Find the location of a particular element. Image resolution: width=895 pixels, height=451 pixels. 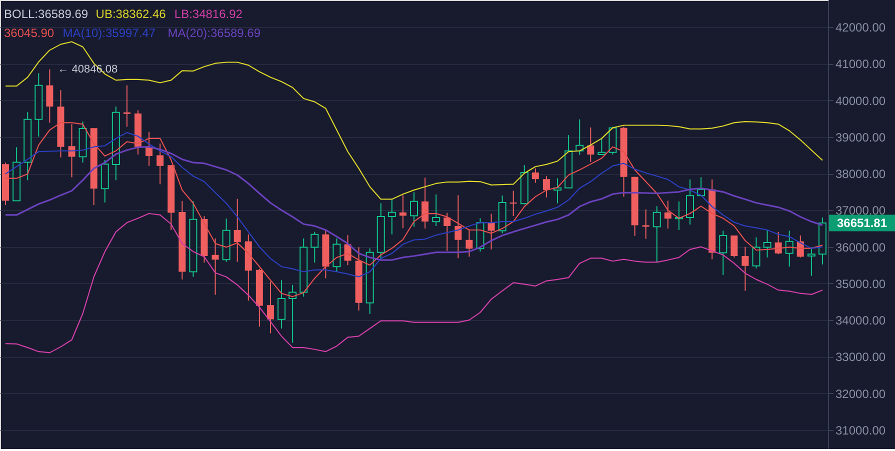

y-tick-label: 38000.00 is located at coordinates (861, 174).